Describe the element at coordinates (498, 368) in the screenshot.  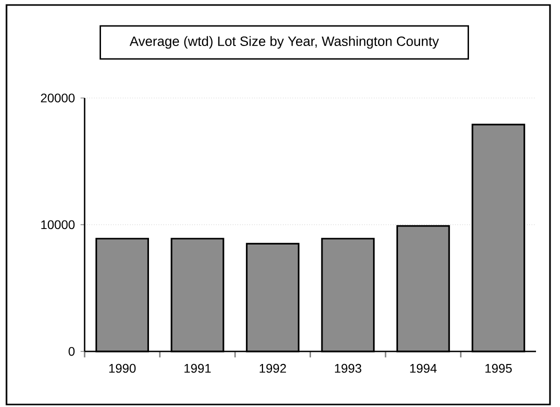
I see `x-tick-label: 1995` at that location.